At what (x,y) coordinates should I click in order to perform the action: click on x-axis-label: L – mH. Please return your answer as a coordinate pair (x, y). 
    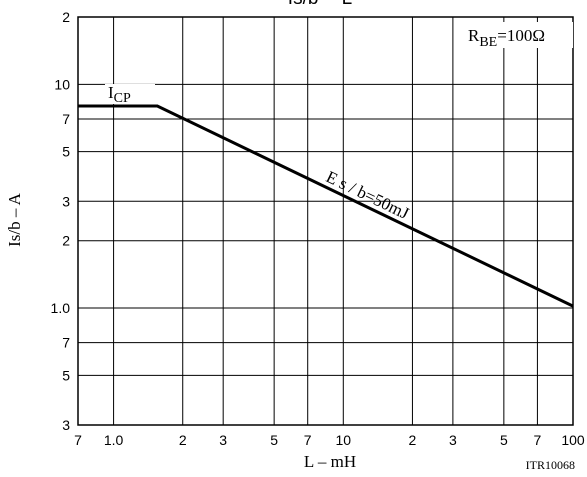
    Looking at the image, I should click on (330, 461).